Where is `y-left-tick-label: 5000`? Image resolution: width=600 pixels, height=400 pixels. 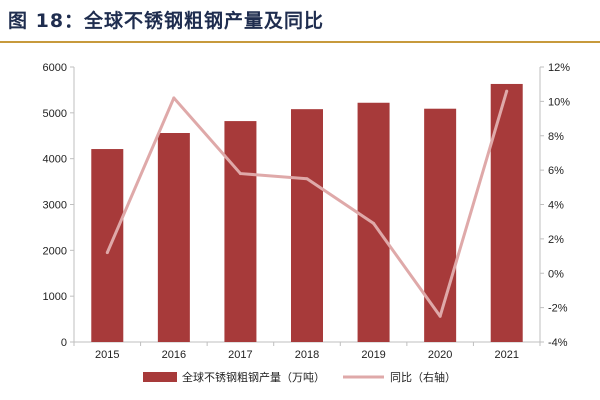
y-left-tick-label: 5000 is located at coordinates (55, 114).